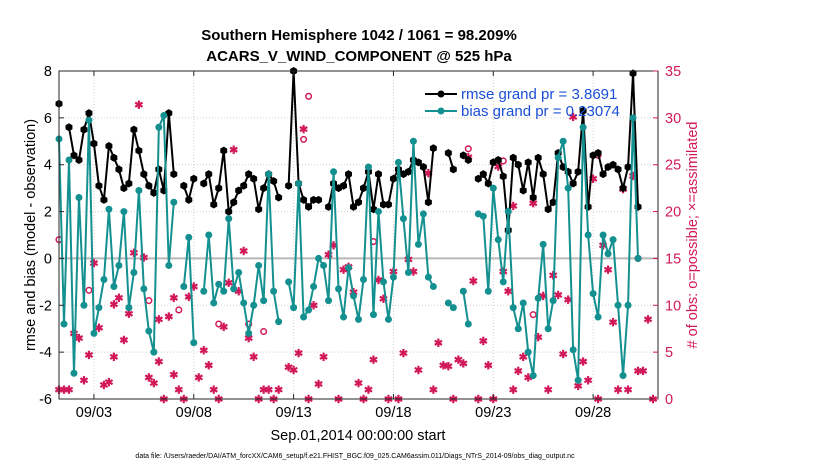 Image resolution: width=830 pixels, height=470 pixels. What do you see at coordinates (539, 94) in the screenshot?
I see `legend-rmse-label: rmse grand pr = 3.8691` at bounding box center [539, 94].